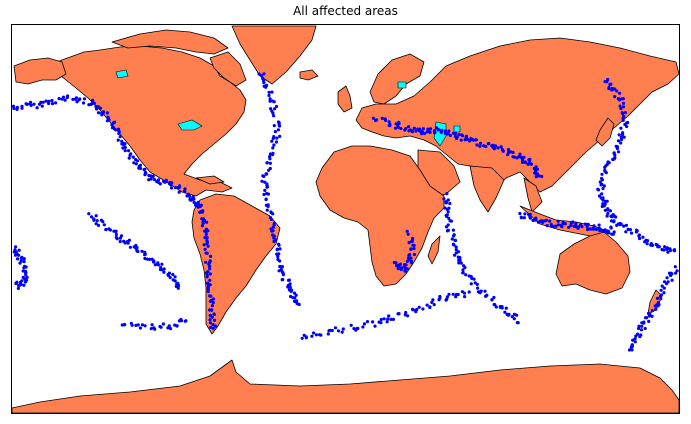  Describe the element at coordinates (345, 11) in the screenshot. I see `map-title: All affected areas` at that location.